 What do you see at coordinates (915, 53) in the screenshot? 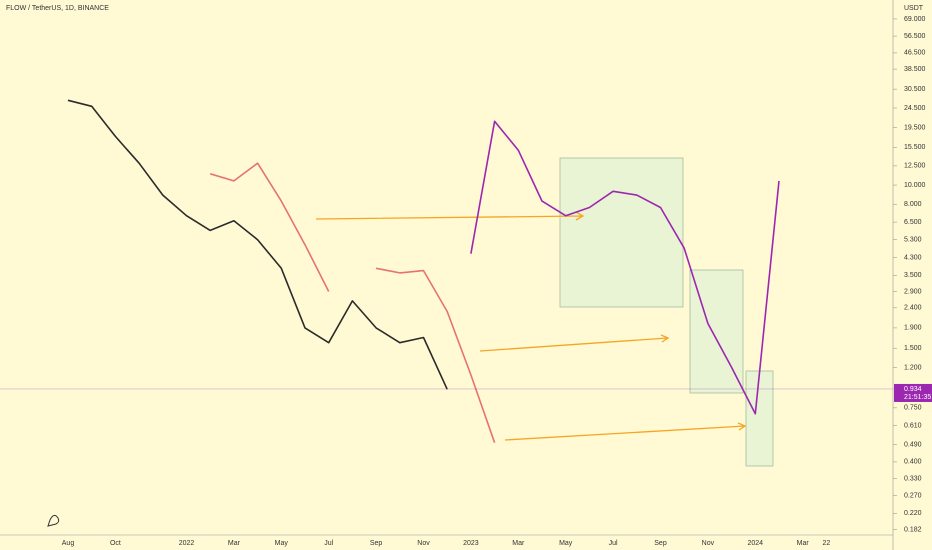
I see `y-tick-label: 46.500` at bounding box center [915, 53].